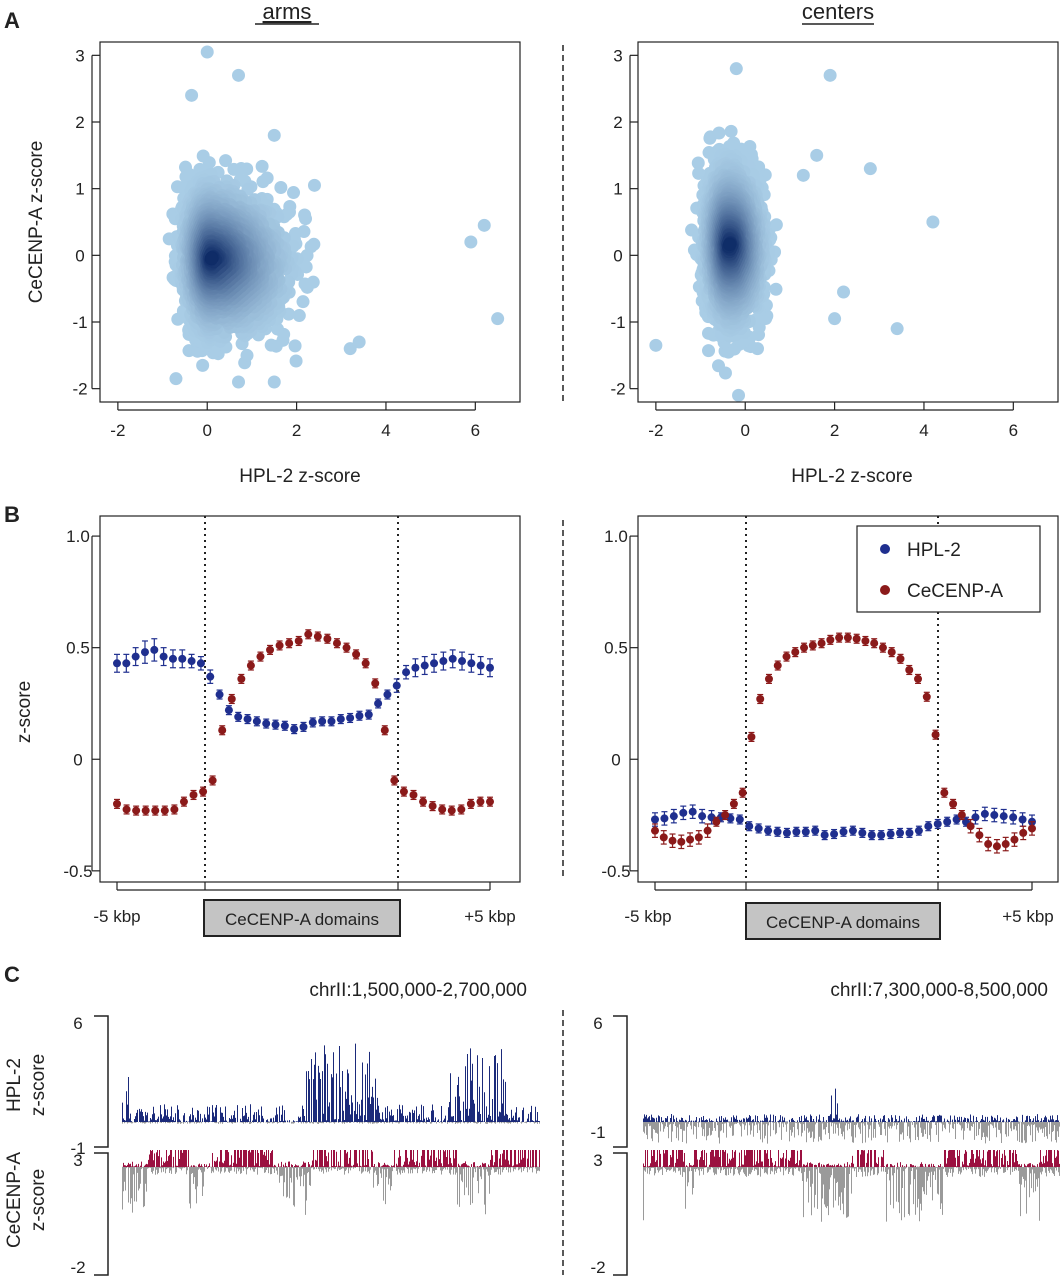 This screenshot has width=1064, height=1280. What do you see at coordinates (12, 514) in the screenshot?
I see `panel-label-b: B` at bounding box center [12, 514].